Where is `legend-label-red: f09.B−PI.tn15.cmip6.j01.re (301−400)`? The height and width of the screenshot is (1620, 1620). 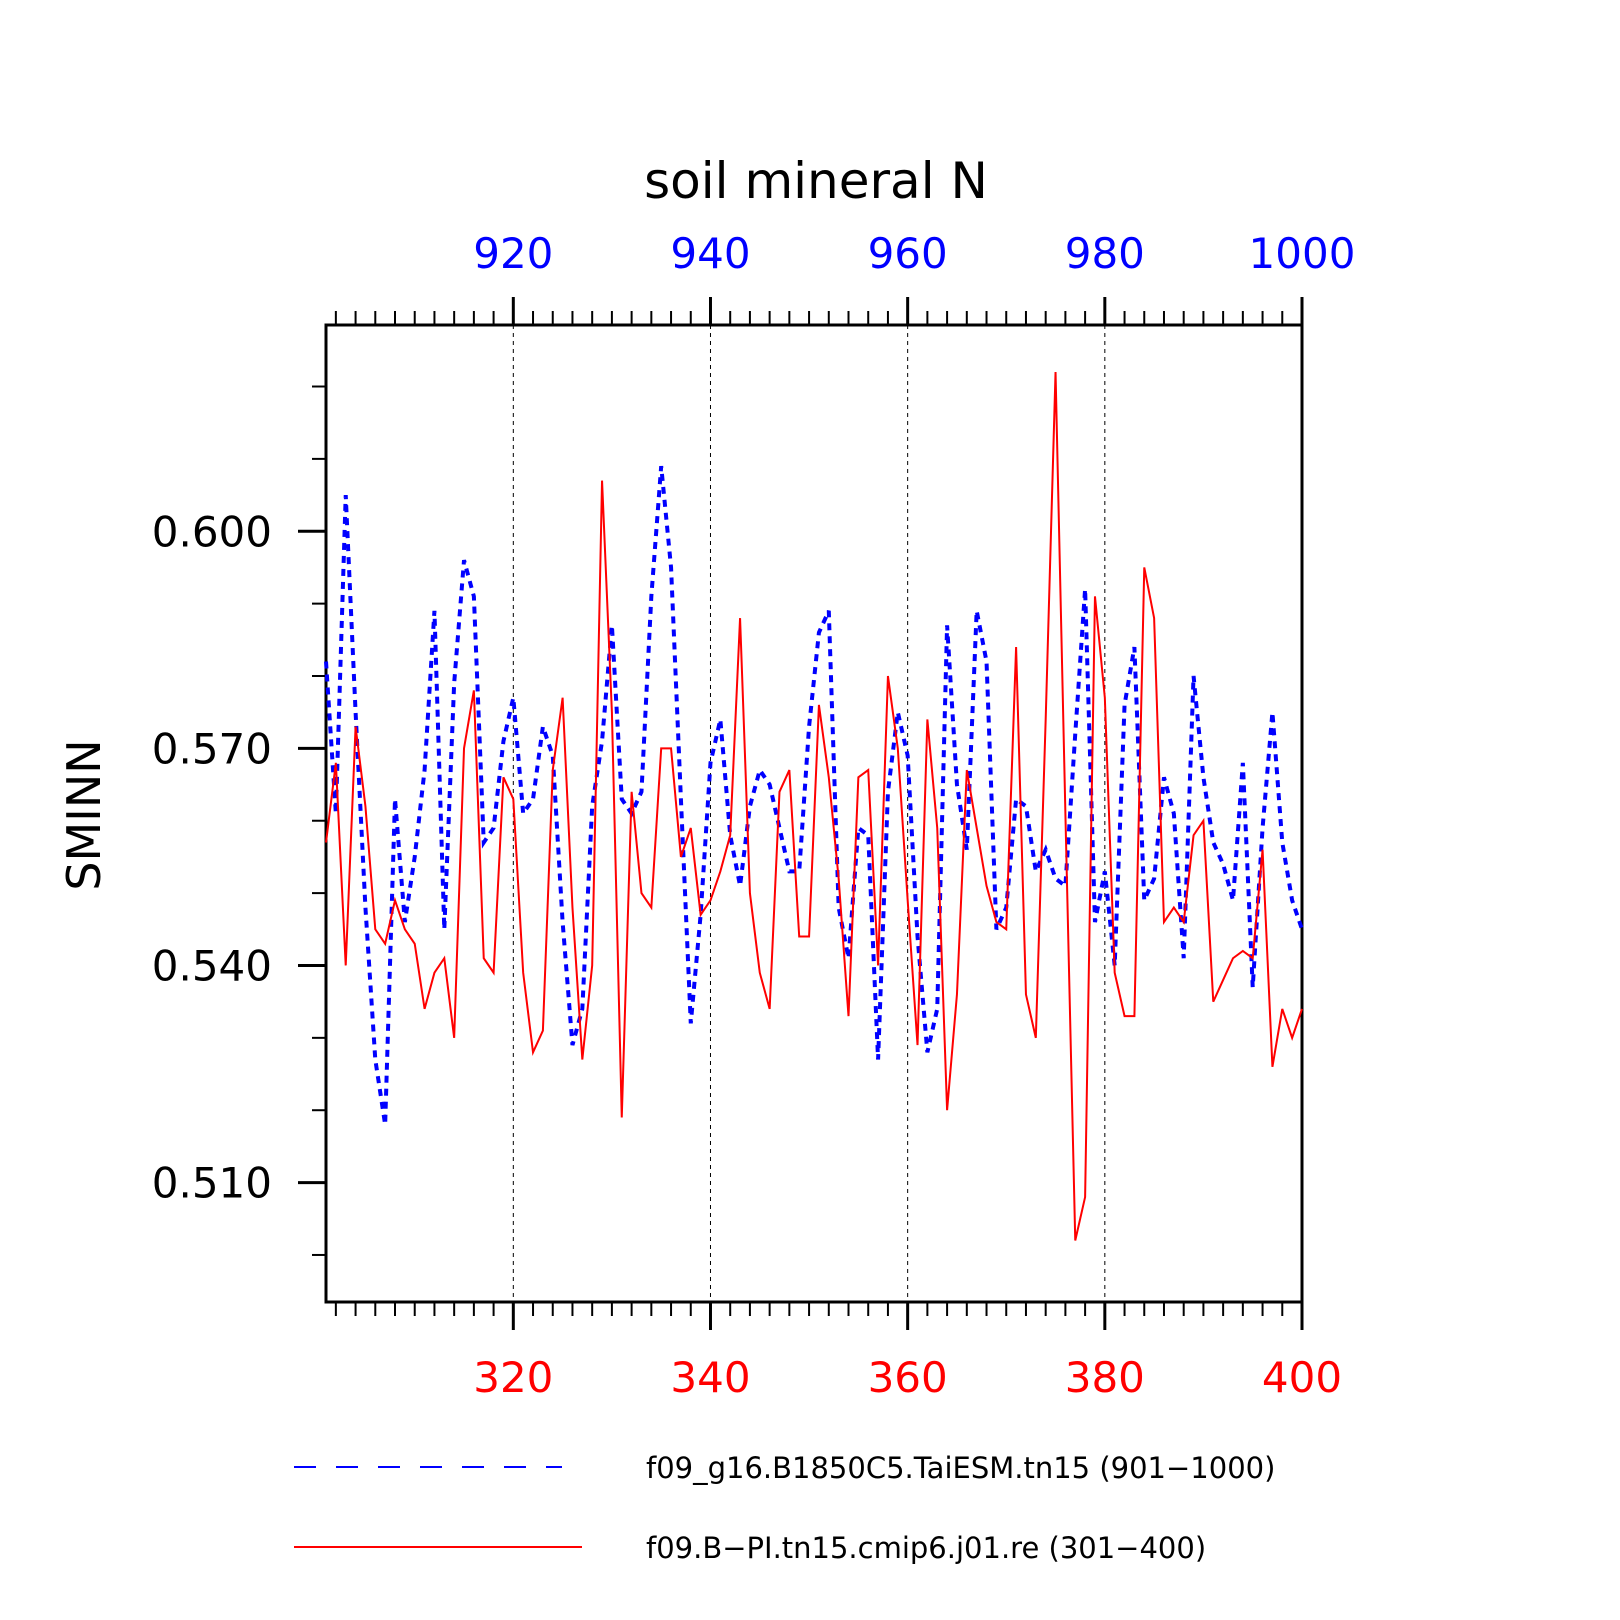
legend-label-red: f09.B−PI.tn15.cmip6.j01.re (301−400) is located at coordinates (926, 1548).